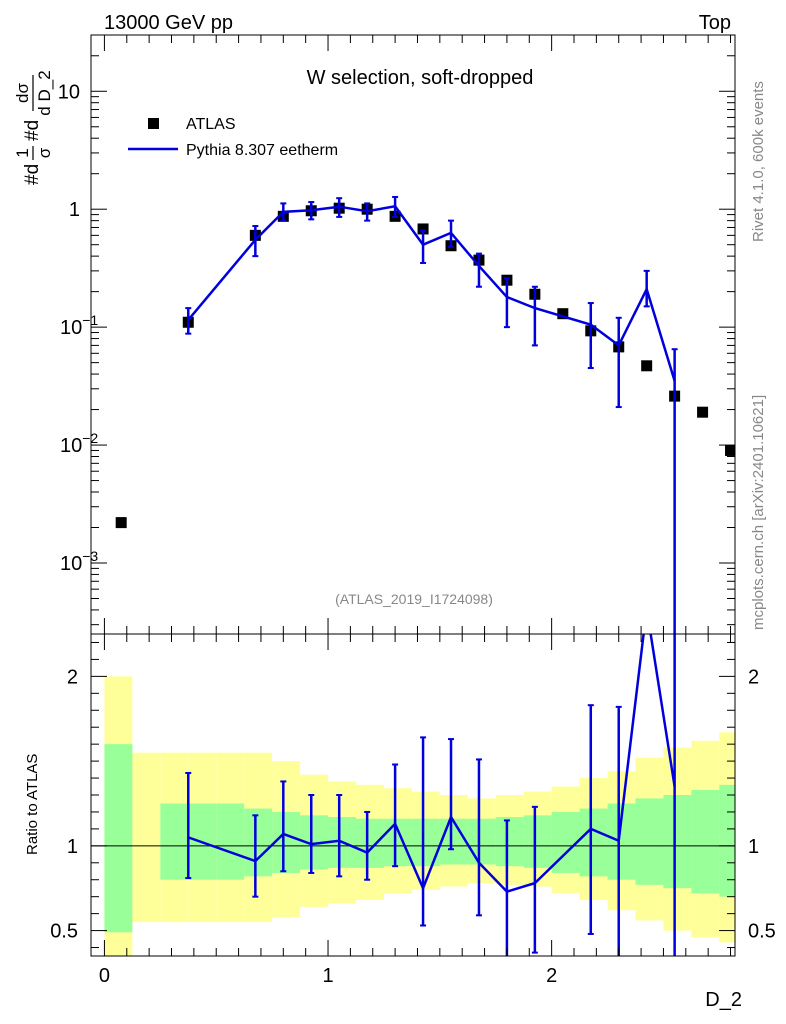 The image size is (786, 1024). I want to click on top-y-tick-label: 10⁻³, so click(79, 561).